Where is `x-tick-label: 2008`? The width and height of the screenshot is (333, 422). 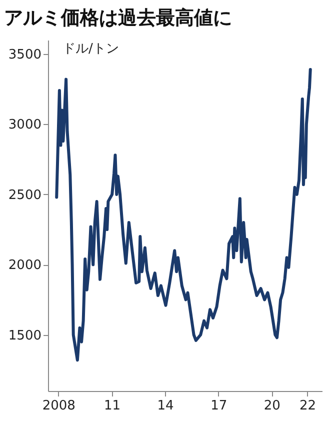
x-tick-label: 2008 is located at coordinates (59, 406).